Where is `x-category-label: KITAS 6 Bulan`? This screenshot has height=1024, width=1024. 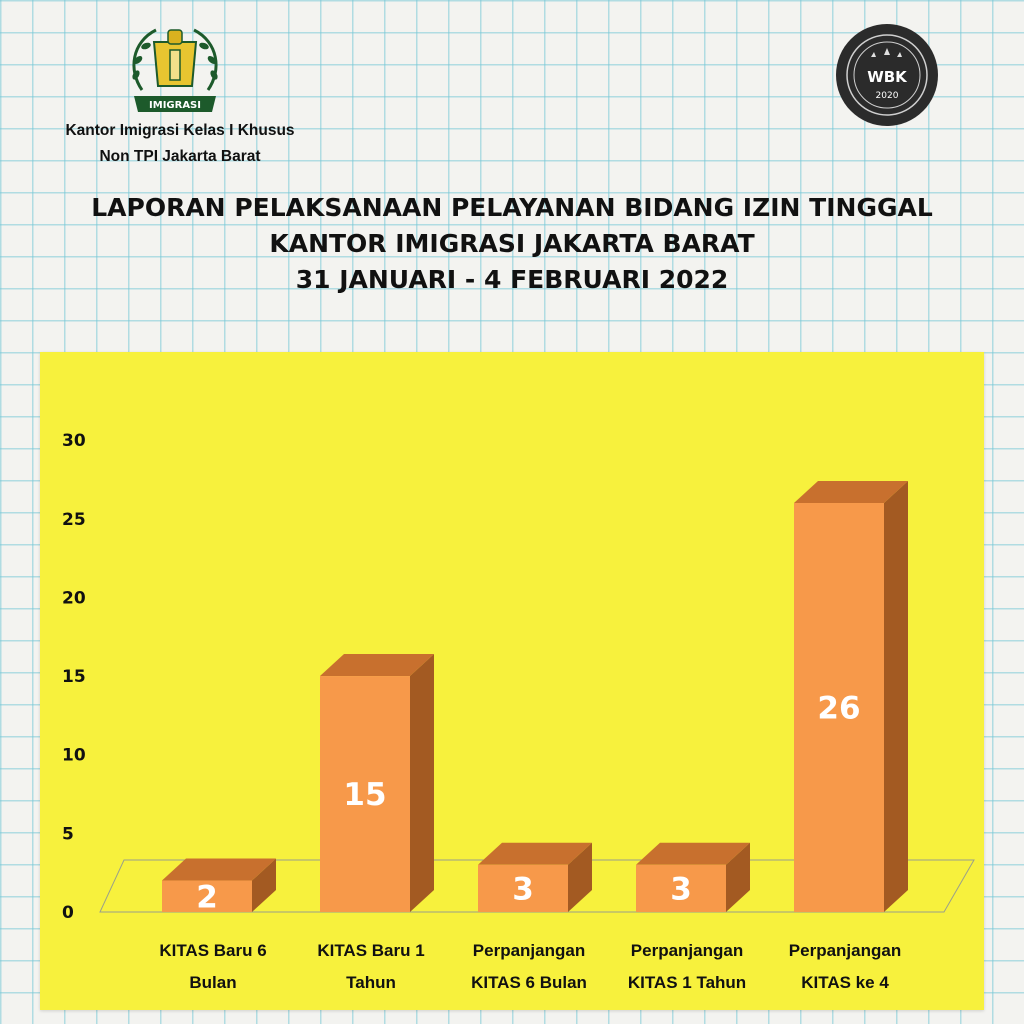
x-category-label: KITAS 6 Bulan is located at coordinates (529, 982).